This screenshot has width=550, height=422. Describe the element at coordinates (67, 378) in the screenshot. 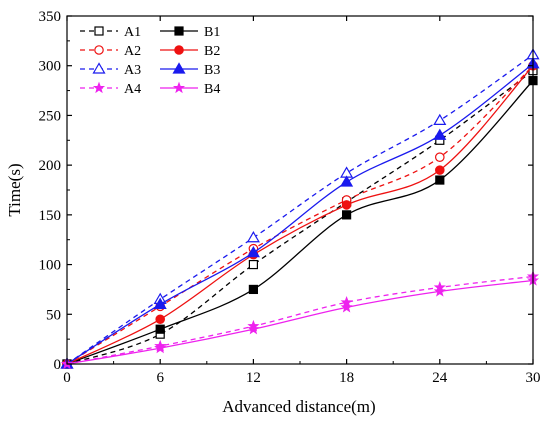

I see `x-tick-label: 0` at that location.